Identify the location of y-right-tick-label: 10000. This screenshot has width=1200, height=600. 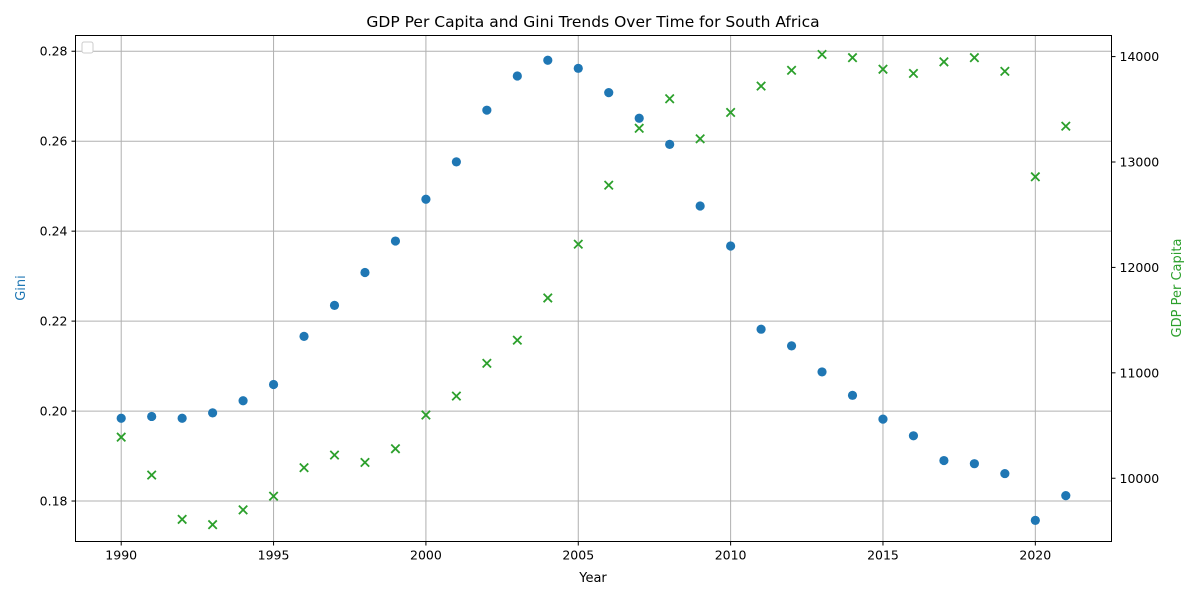
(1140, 478).